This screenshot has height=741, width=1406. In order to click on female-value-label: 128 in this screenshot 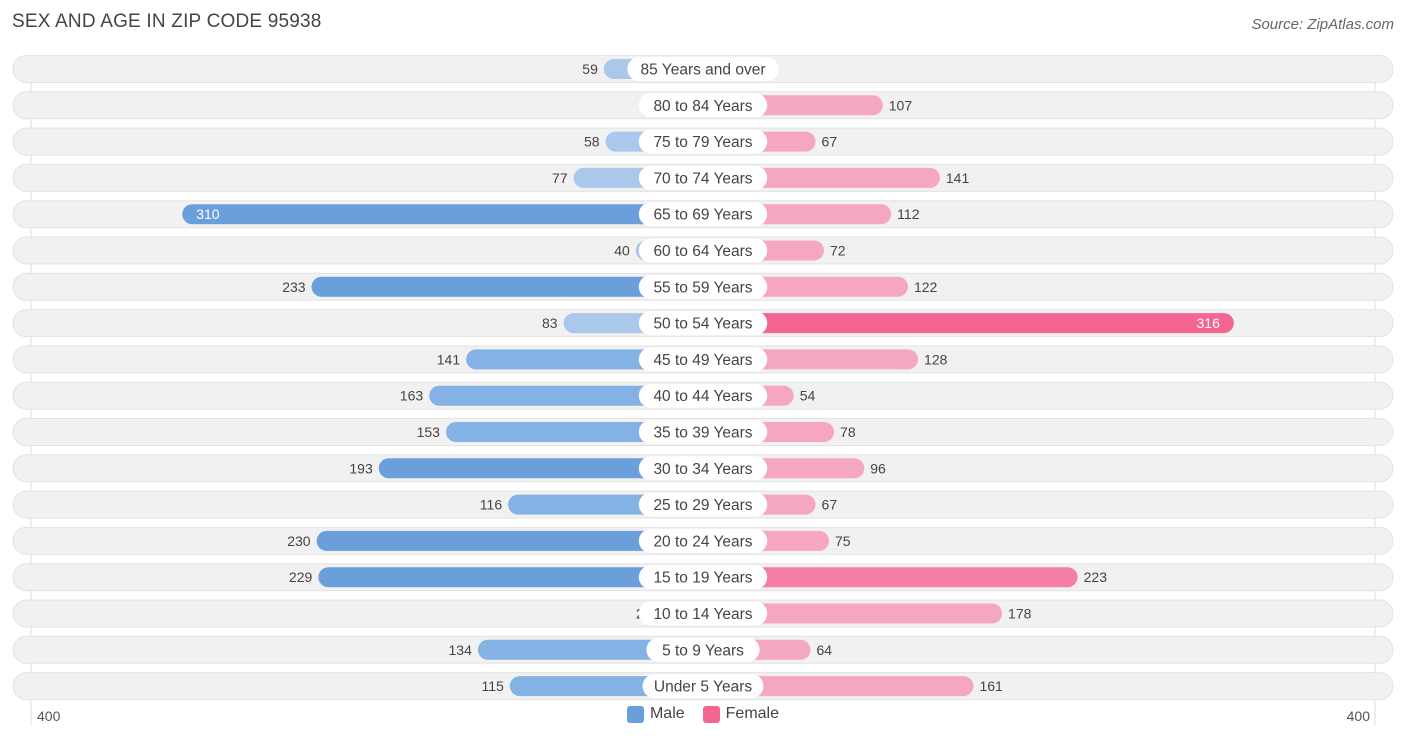, I will do `click(936, 359)`.